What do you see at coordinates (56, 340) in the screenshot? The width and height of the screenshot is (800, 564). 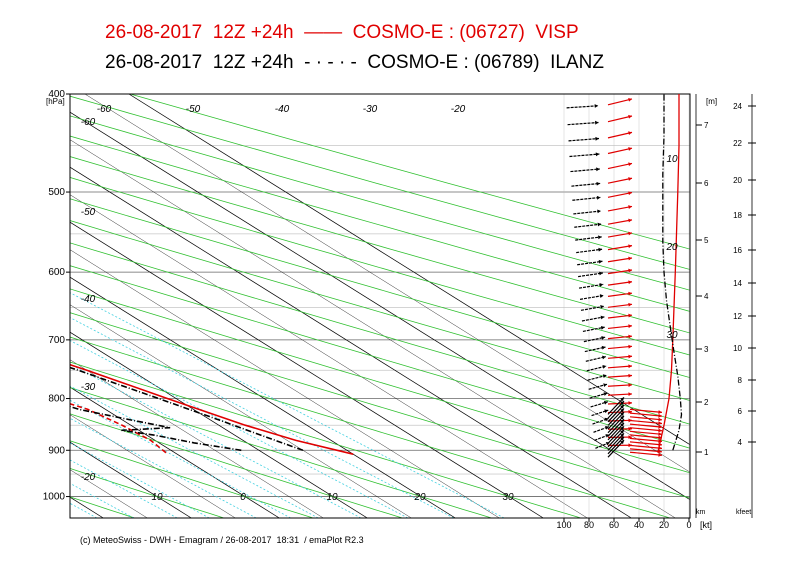 I see `pressure-tick-label: 700` at bounding box center [56, 340].